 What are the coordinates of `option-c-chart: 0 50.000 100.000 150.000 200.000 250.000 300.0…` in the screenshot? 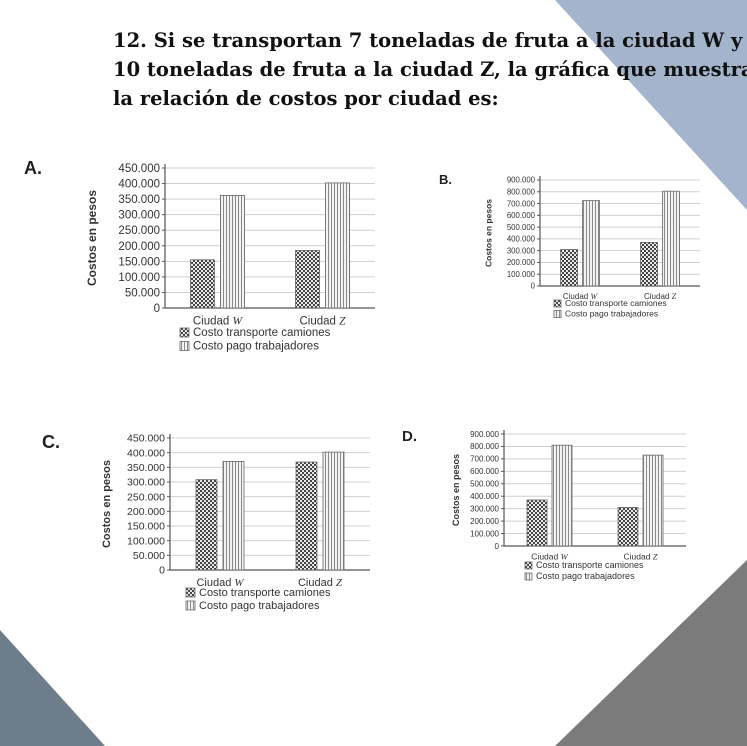 It's located at (245, 530).